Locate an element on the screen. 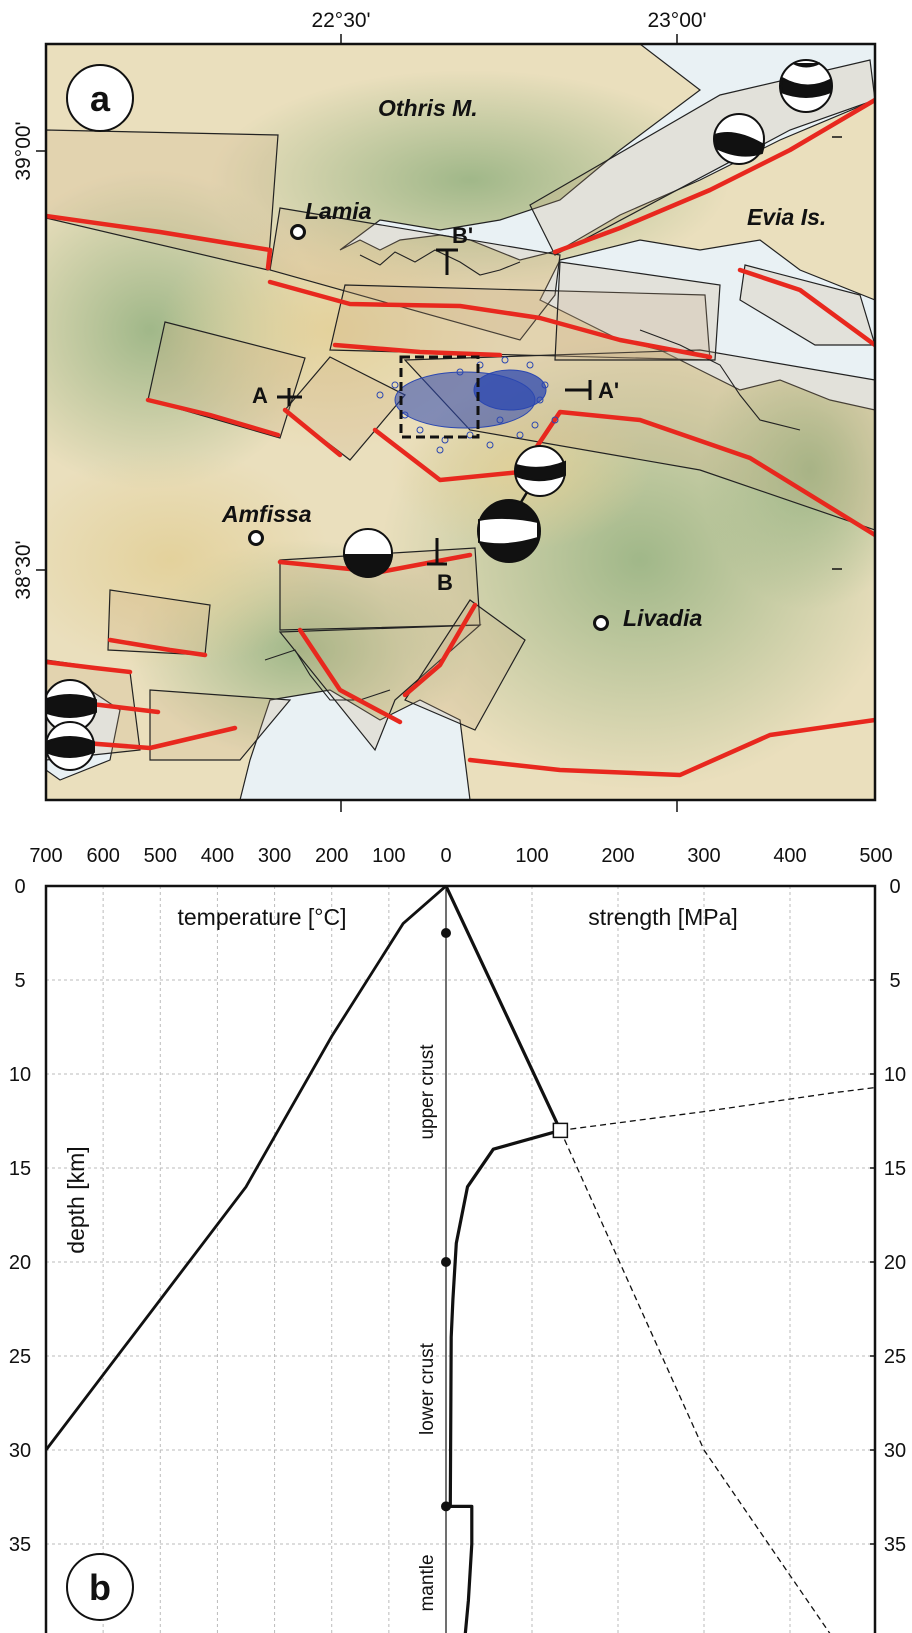 Image resolution: width=912 pixels, height=1633 pixels. seismicity-cluster is located at coordinates (467, 405).